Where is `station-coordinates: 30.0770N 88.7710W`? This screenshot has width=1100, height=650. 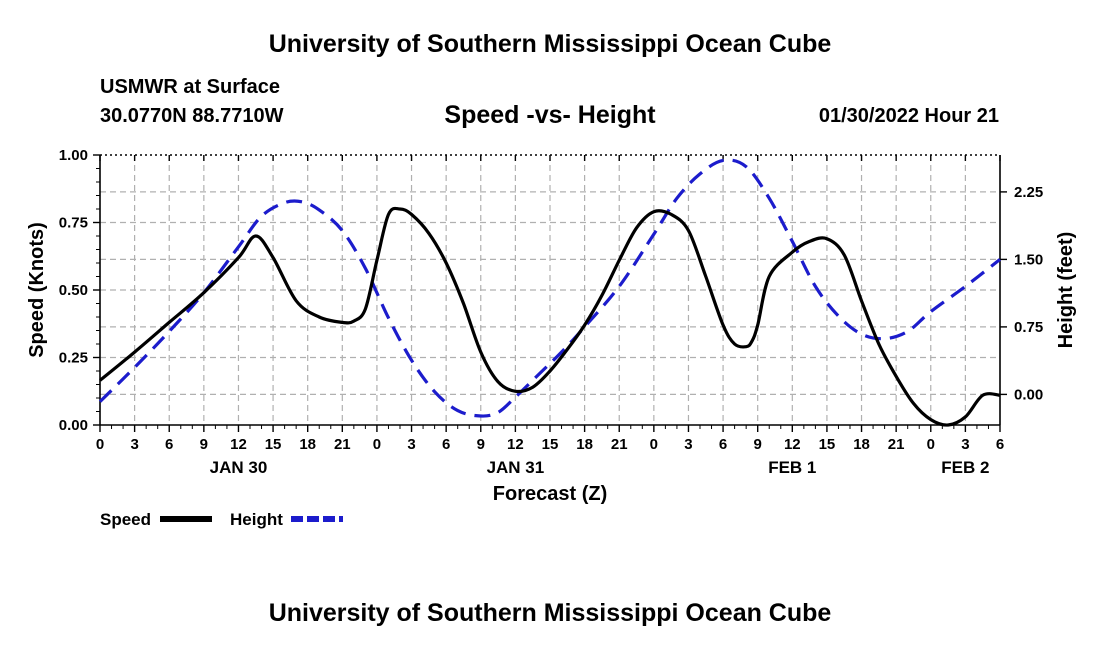
station-coordinates: 30.0770N 88.7710W is located at coordinates (192, 116).